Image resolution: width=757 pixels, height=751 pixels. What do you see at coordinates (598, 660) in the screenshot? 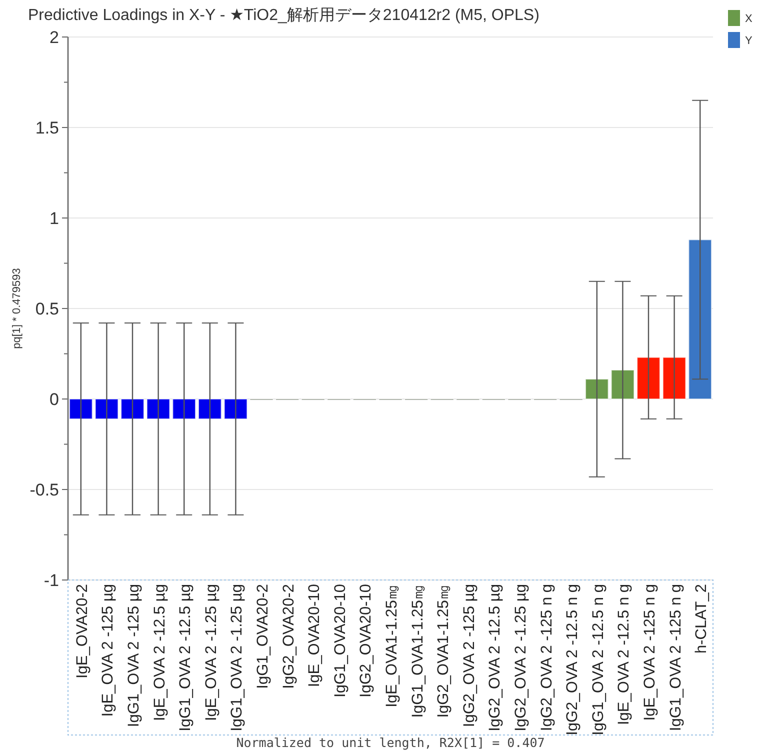
I see `x-tick-label: IgG1_OVA 2 -12.5 n g` at bounding box center [598, 660].